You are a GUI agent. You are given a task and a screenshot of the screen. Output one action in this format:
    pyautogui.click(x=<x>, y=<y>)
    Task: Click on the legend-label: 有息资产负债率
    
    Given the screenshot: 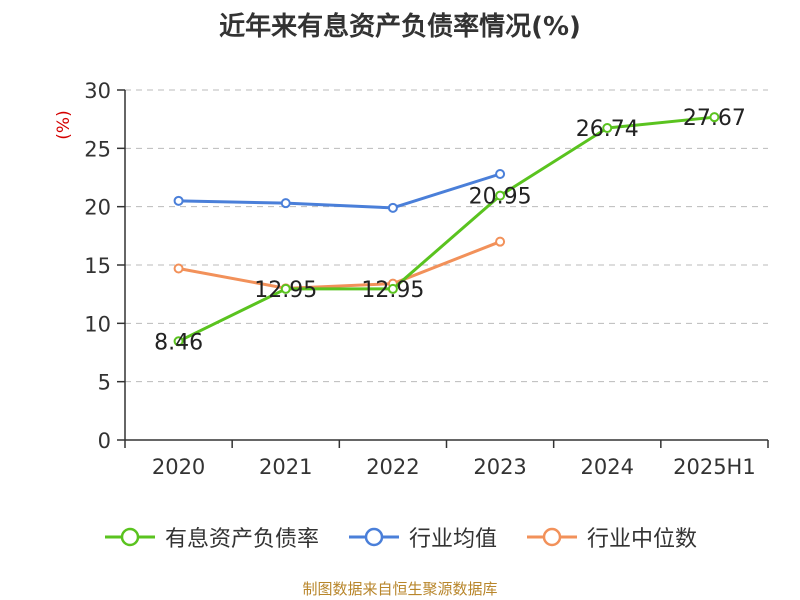 What is the action you would take?
    pyautogui.click(x=241, y=539)
    